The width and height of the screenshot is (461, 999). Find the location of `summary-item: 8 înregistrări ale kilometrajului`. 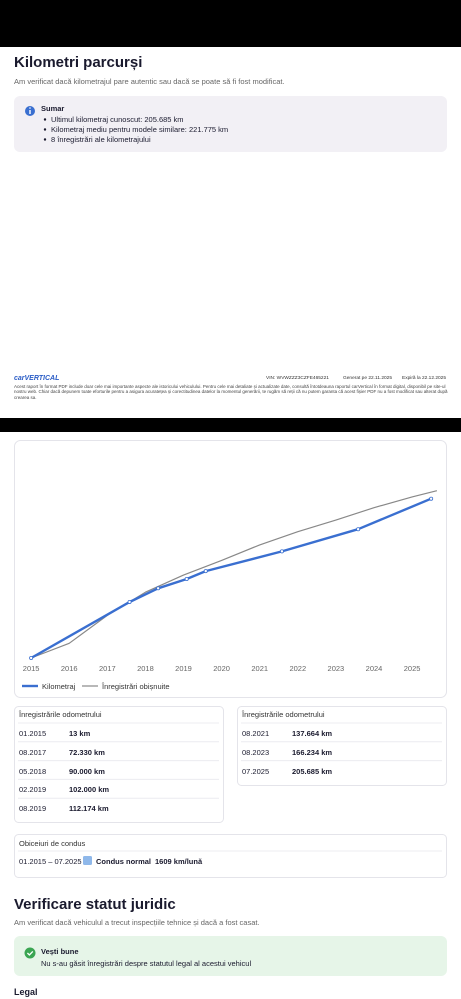

summary-item: 8 înregistrări ale kilometrajului is located at coordinates (101, 139).